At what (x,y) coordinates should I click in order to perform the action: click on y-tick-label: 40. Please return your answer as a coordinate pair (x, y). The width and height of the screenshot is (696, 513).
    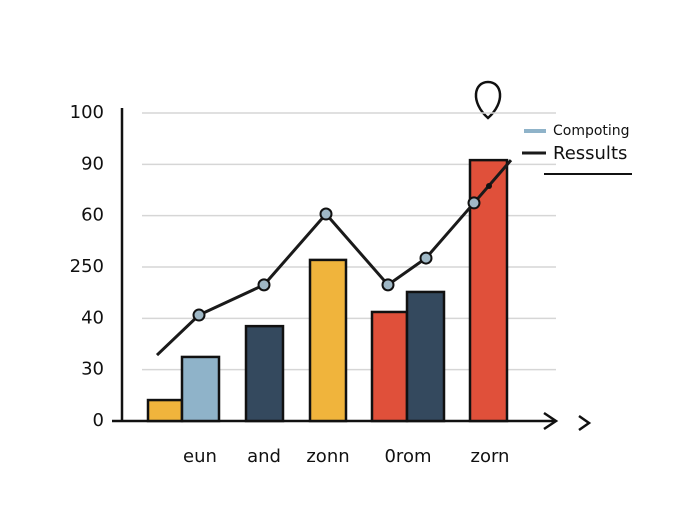
    Looking at the image, I should click on (92, 317).